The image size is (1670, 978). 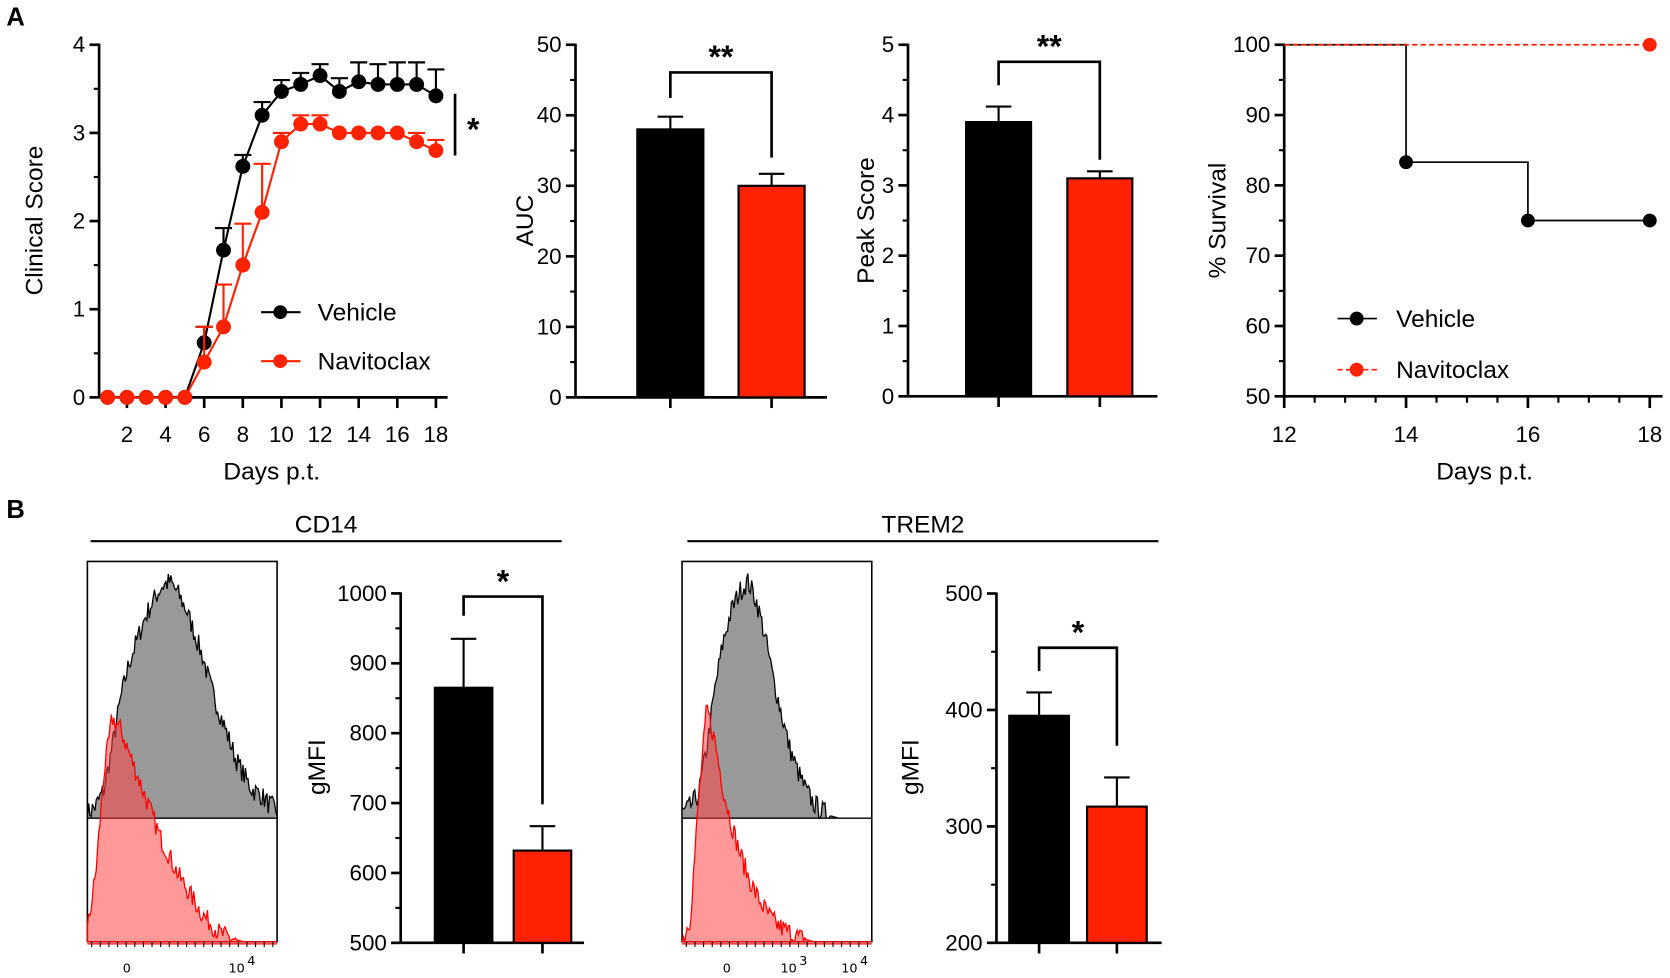 What do you see at coordinates (866, 220) in the screenshot?
I see `y-axis-label: Peak Score` at bounding box center [866, 220].